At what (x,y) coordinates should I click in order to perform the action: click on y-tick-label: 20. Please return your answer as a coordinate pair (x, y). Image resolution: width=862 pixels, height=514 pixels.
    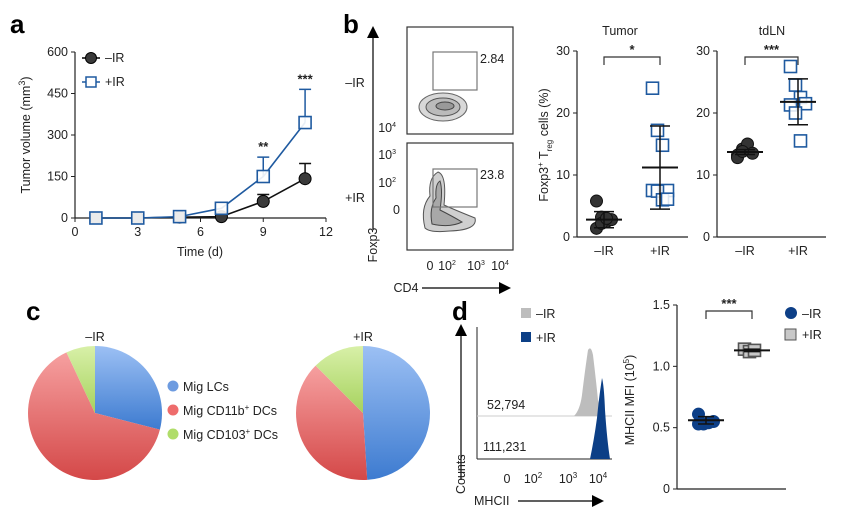
    Looking at the image, I should click on (563, 113).